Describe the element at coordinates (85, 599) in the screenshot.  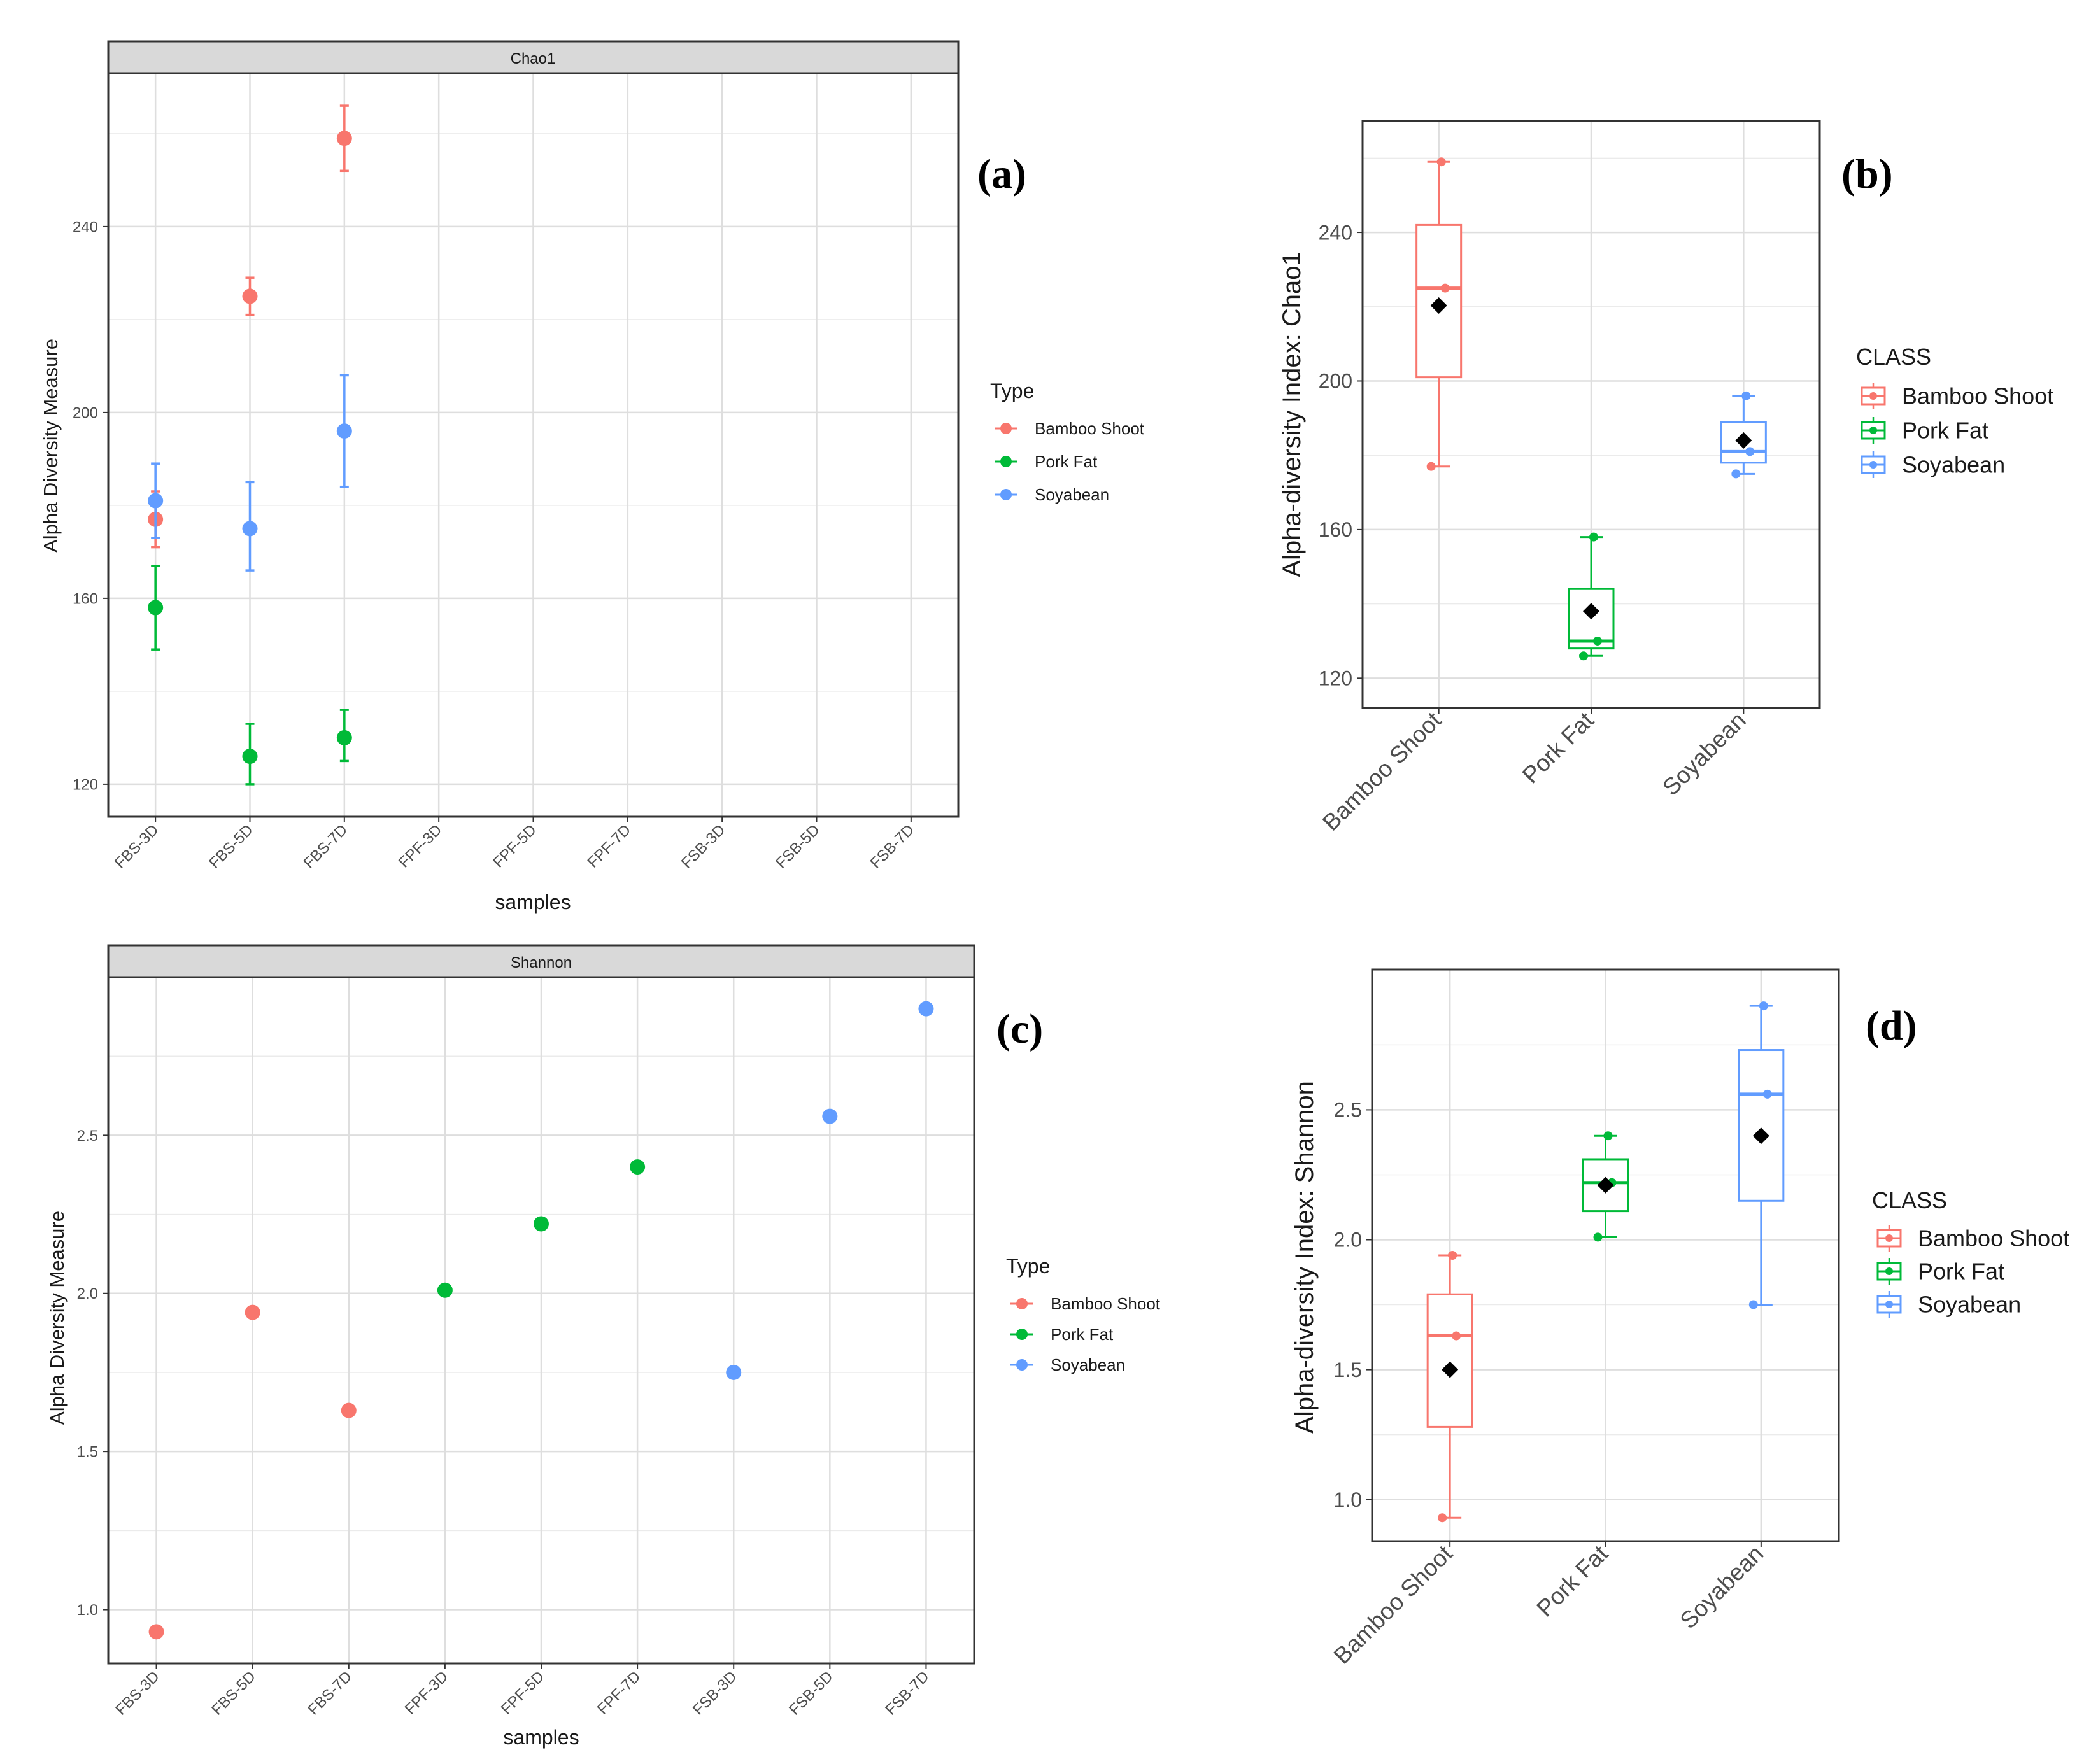
I see `y-tick-label-a: 160` at that location.